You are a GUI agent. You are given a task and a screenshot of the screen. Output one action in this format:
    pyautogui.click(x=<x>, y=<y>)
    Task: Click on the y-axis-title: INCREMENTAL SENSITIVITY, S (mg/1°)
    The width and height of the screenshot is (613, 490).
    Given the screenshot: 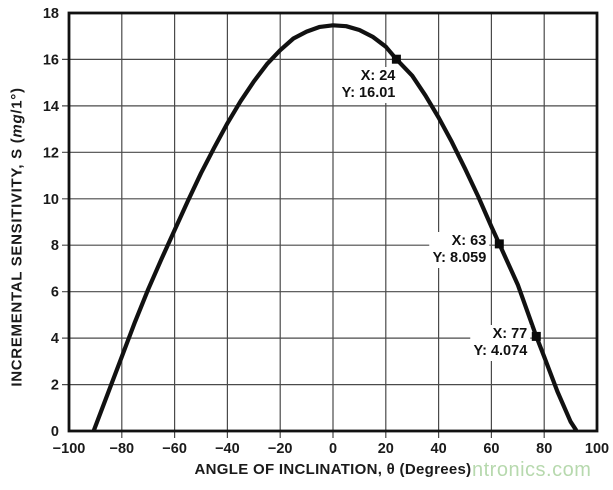 What is the action you would take?
    pyautogui.click(x=17, y=236)
    